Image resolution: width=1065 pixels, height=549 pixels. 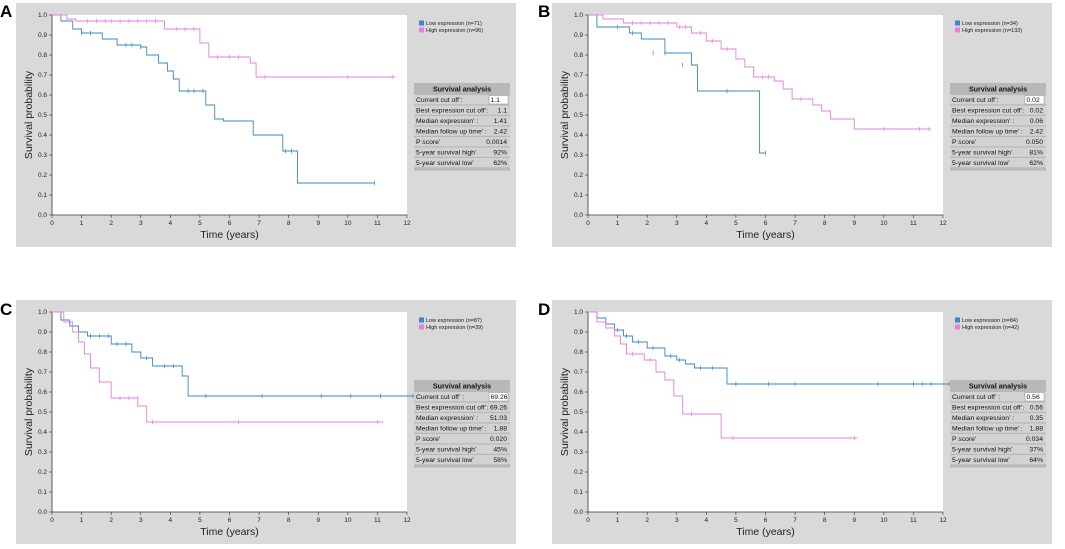 What do you see at coordinates (500, 153) in the screenshot?
I see `stat-value: 92%` at bounding box center [500, 153].